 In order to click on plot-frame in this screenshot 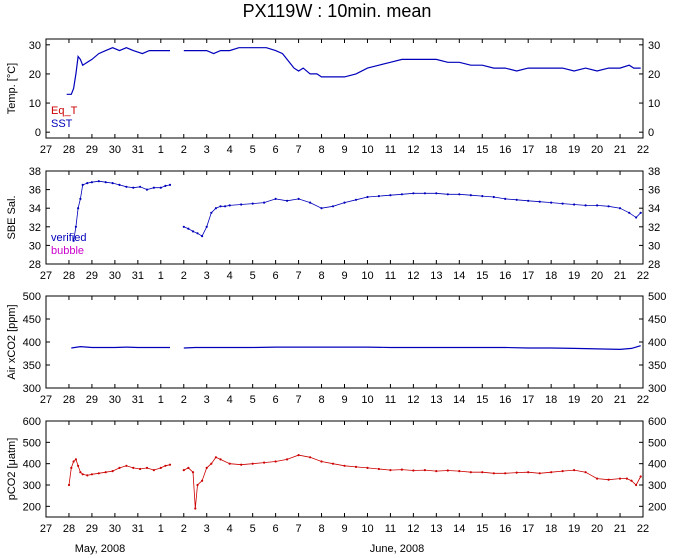, I will do `click(344, 342)`.